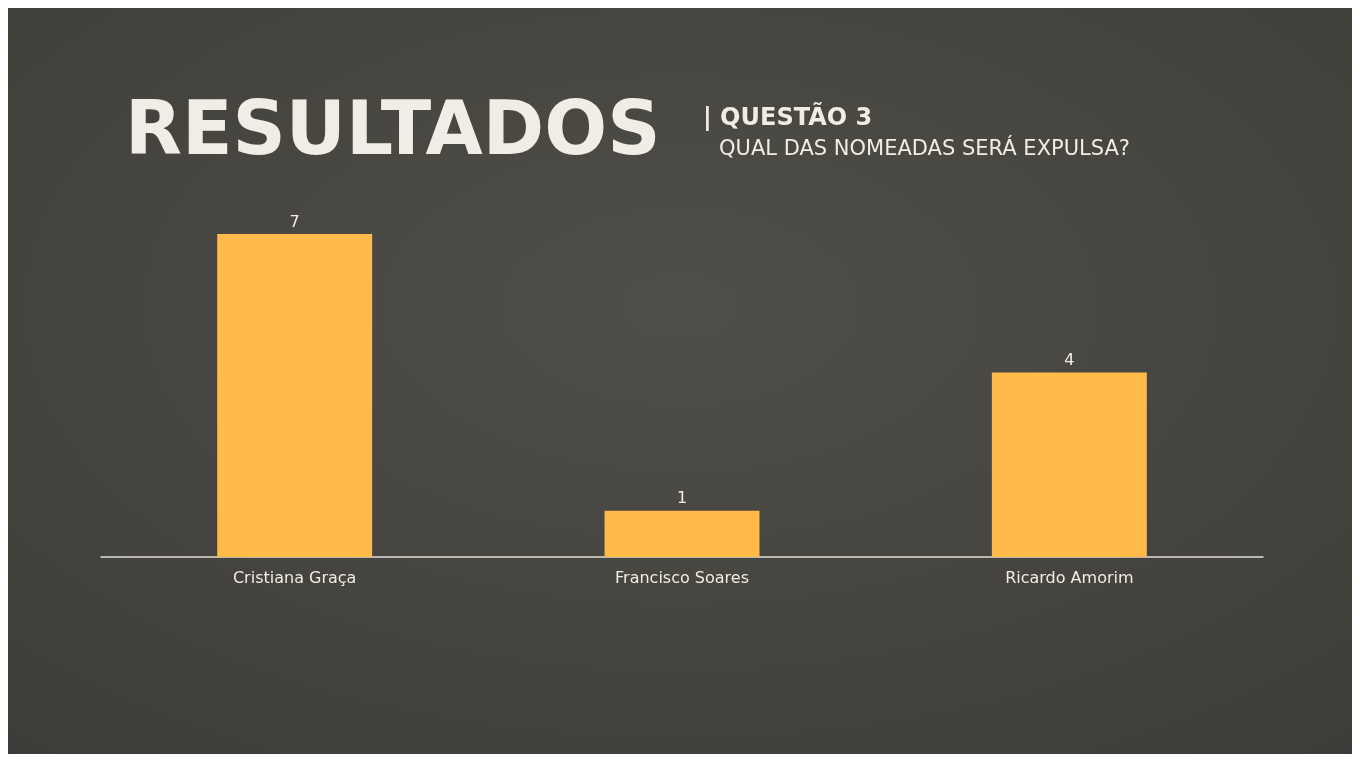  Describe the element at coordinates (924, 147) in the screenshot. I see `text: QUAL DAS NOMEADAS SERÁ EXPULSA?` at that location.